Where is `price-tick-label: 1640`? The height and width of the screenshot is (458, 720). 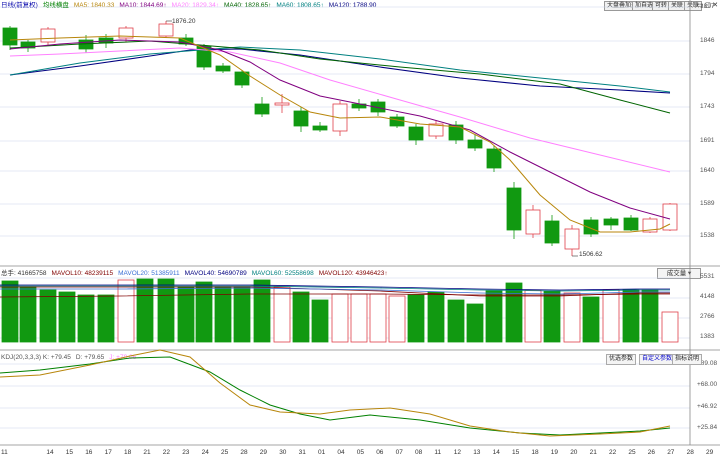 price-tick-label: 1640 is located at coordinates (707, 170).